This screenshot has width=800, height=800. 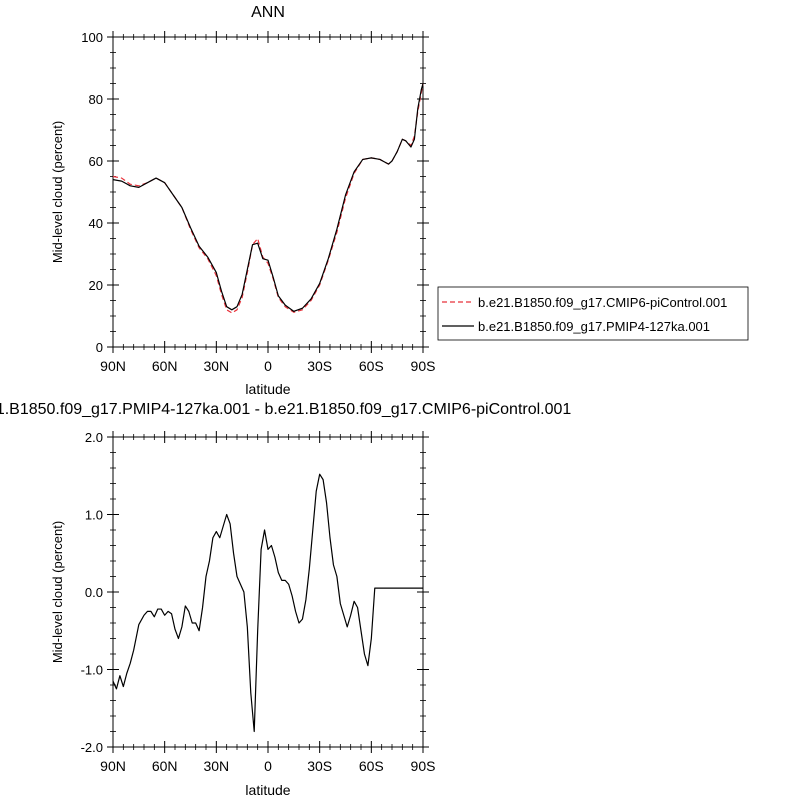 I want to click on y-tick-label: 0, so click(x=99, y=347).